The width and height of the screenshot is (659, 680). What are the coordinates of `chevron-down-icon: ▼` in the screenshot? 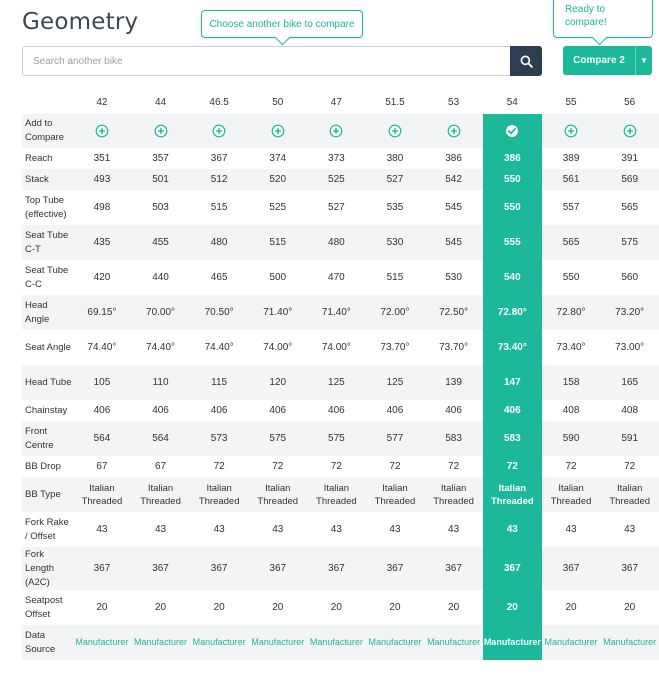 It's located at (644, 60).